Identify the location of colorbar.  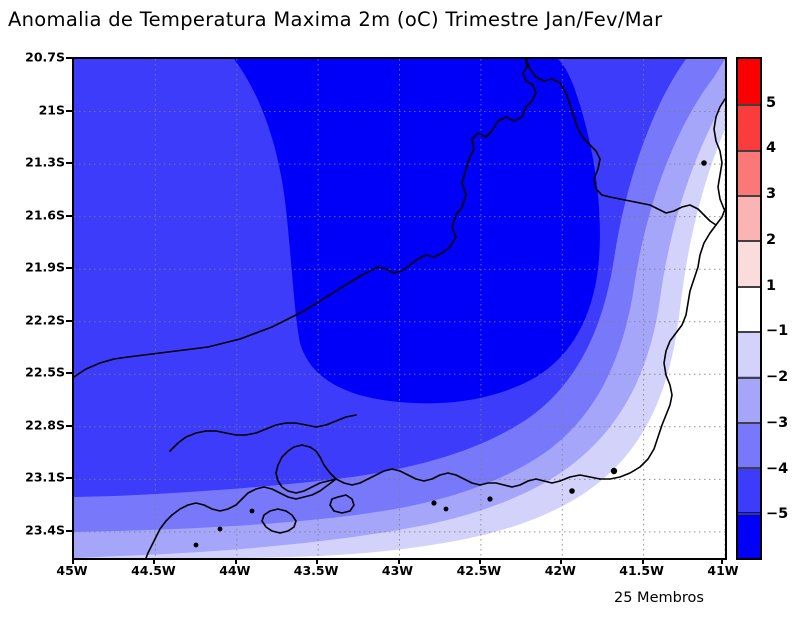
(749, 308).